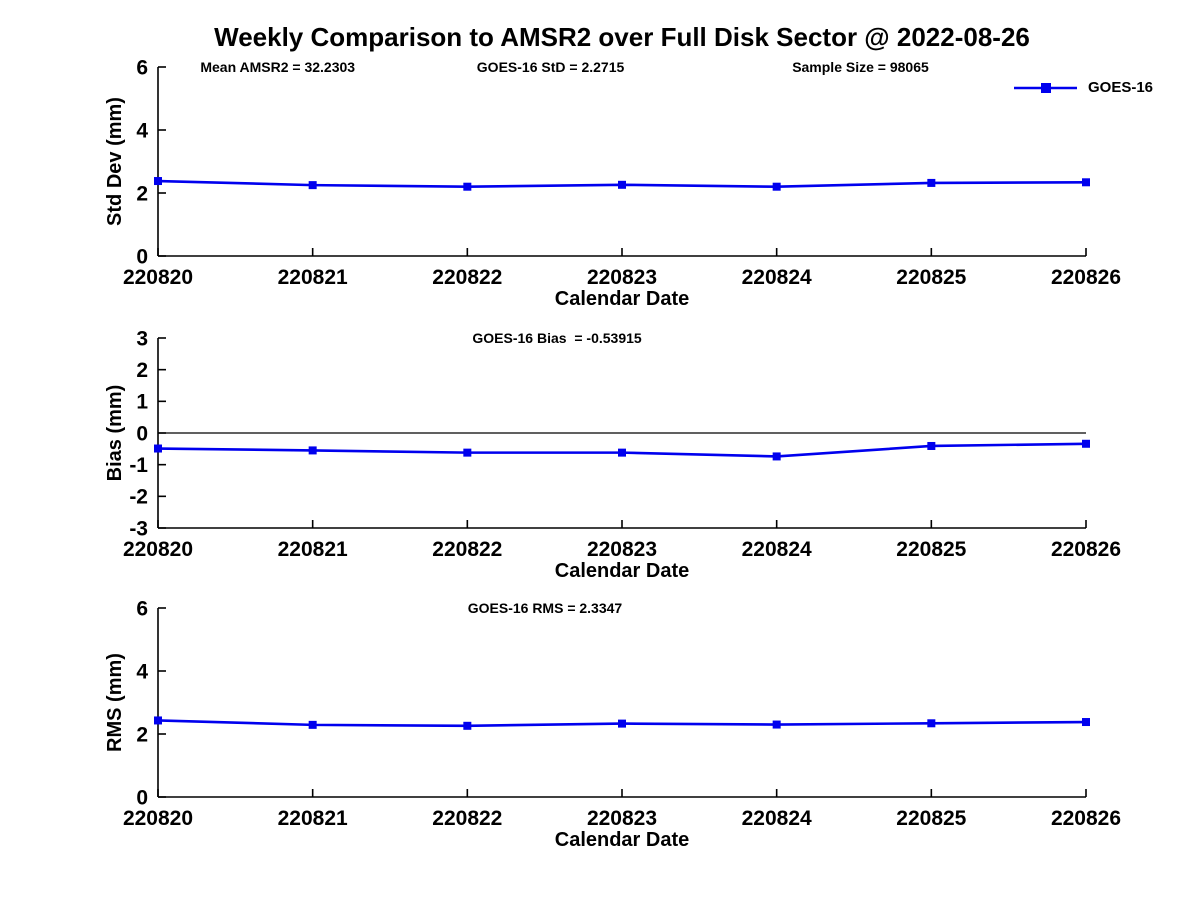 The width and height of the screenshot is (1200, 900). I want to click on stat-annotation: GOES-16 RMS = 2.3347, so click(545, 608).